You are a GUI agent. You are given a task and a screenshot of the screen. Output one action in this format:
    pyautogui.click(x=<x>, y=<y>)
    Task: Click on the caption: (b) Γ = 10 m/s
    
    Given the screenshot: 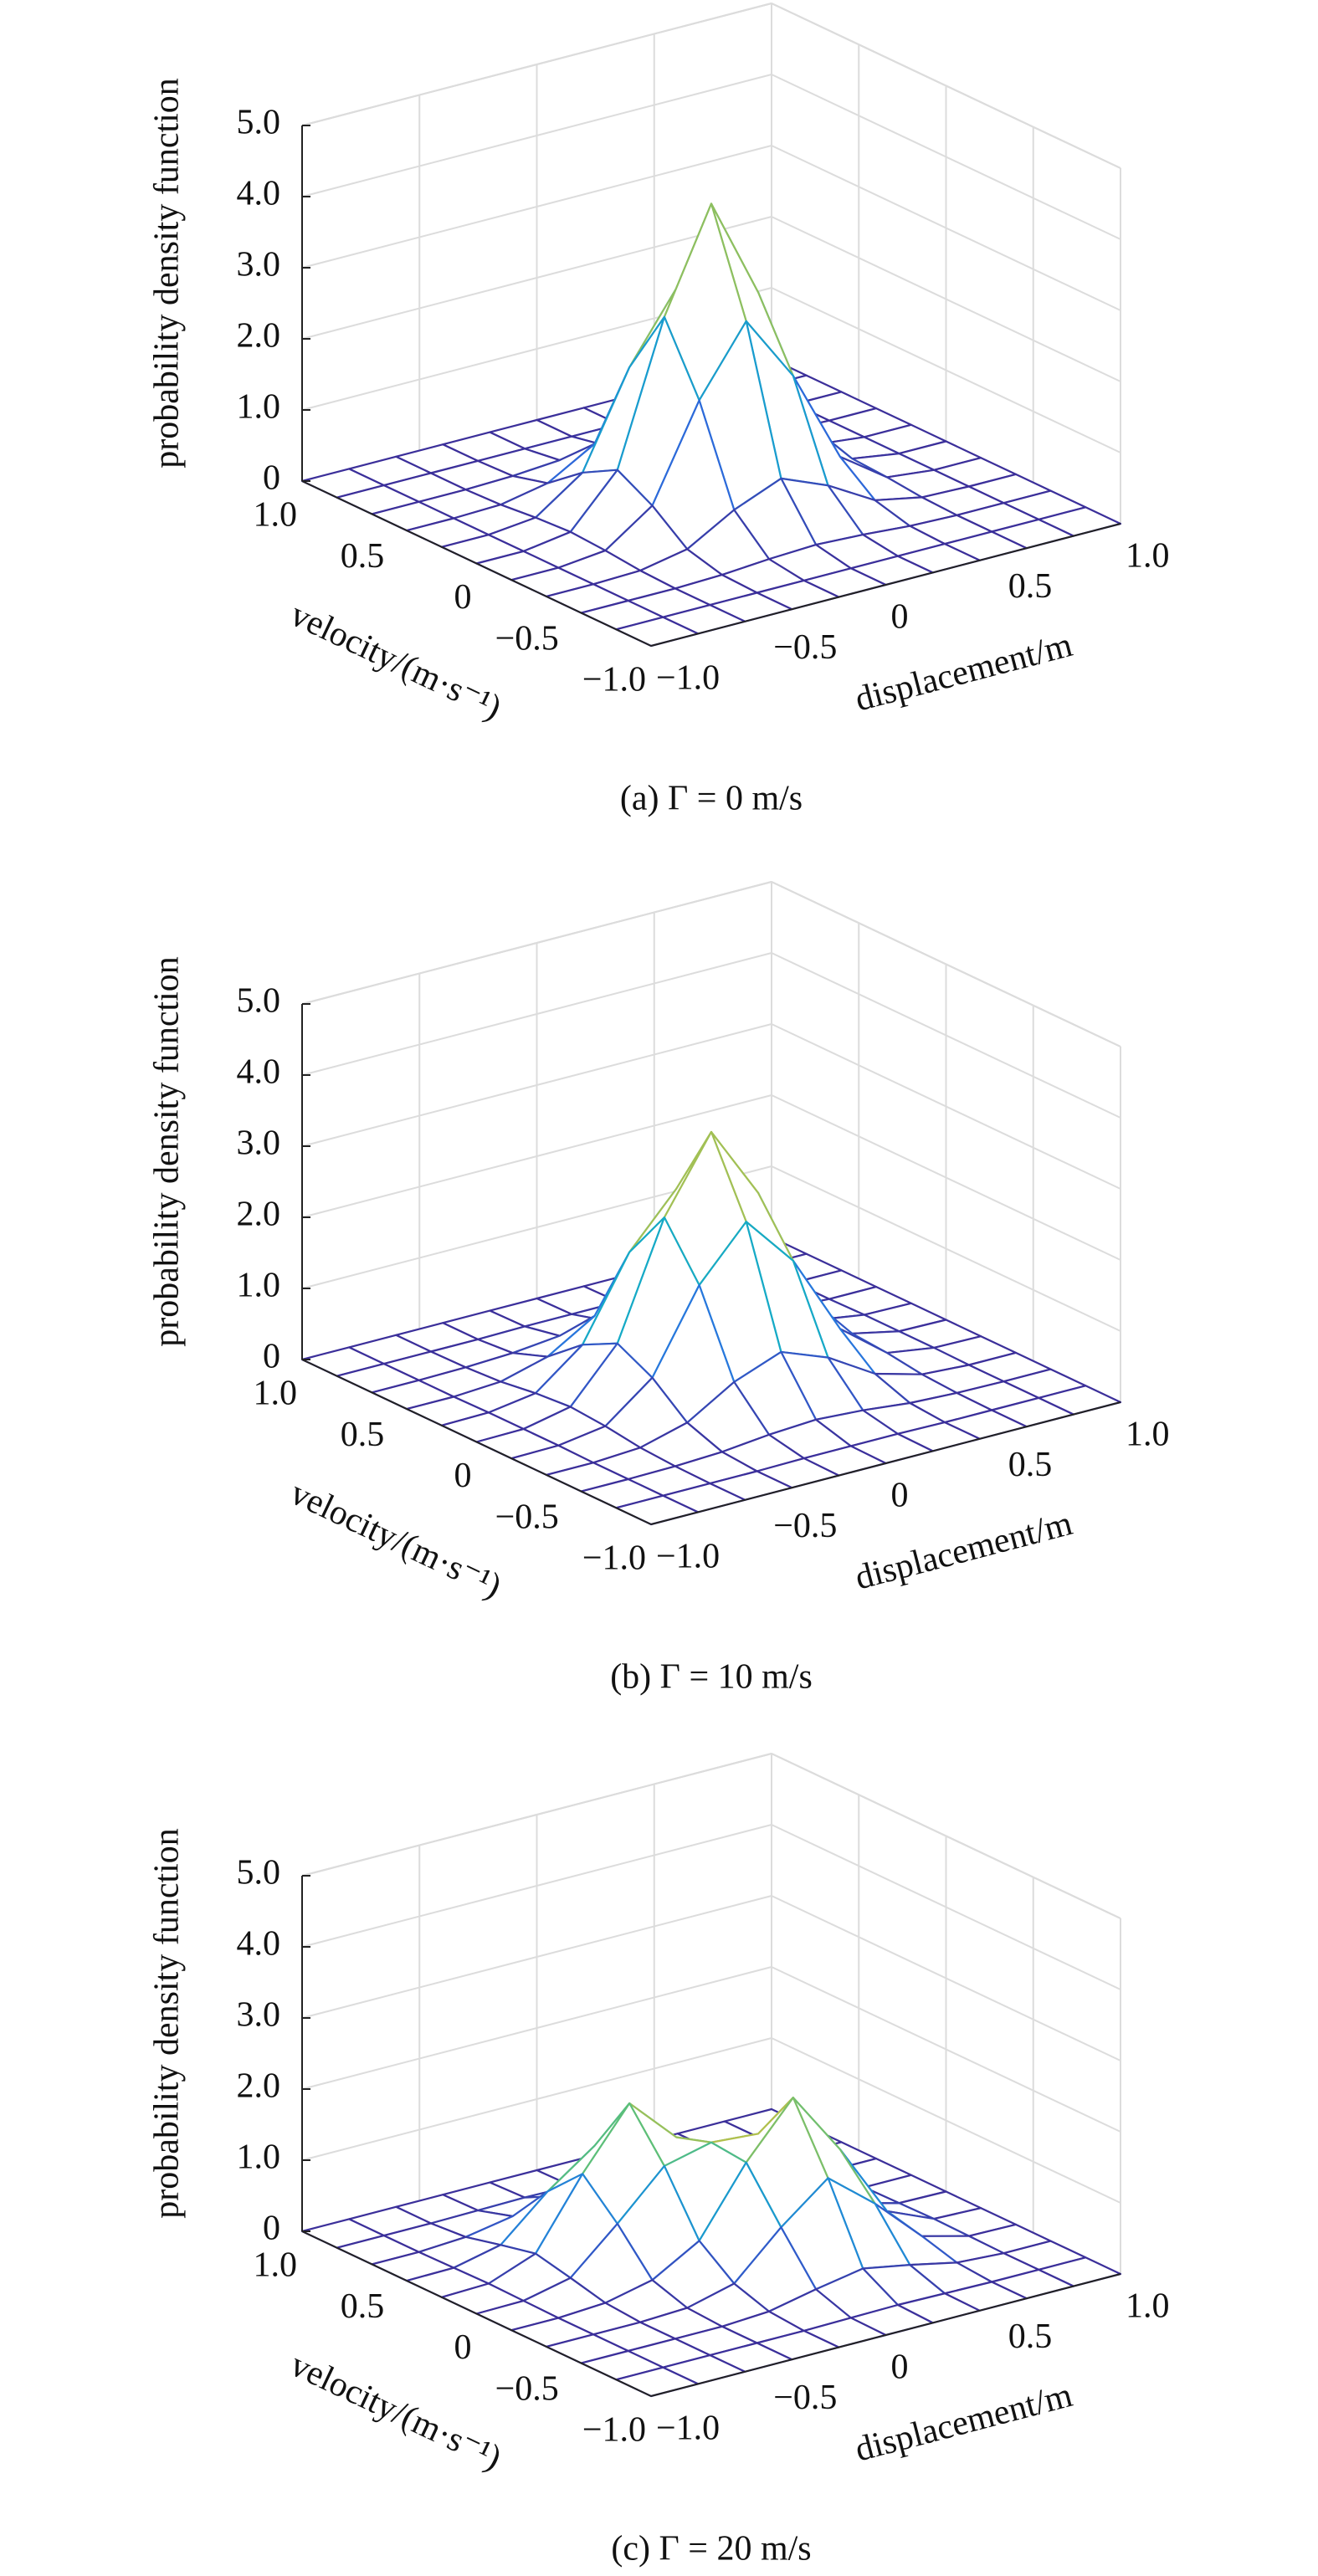 What is the action you would take?
    pyautogui.click(x=711, y=1678)
    